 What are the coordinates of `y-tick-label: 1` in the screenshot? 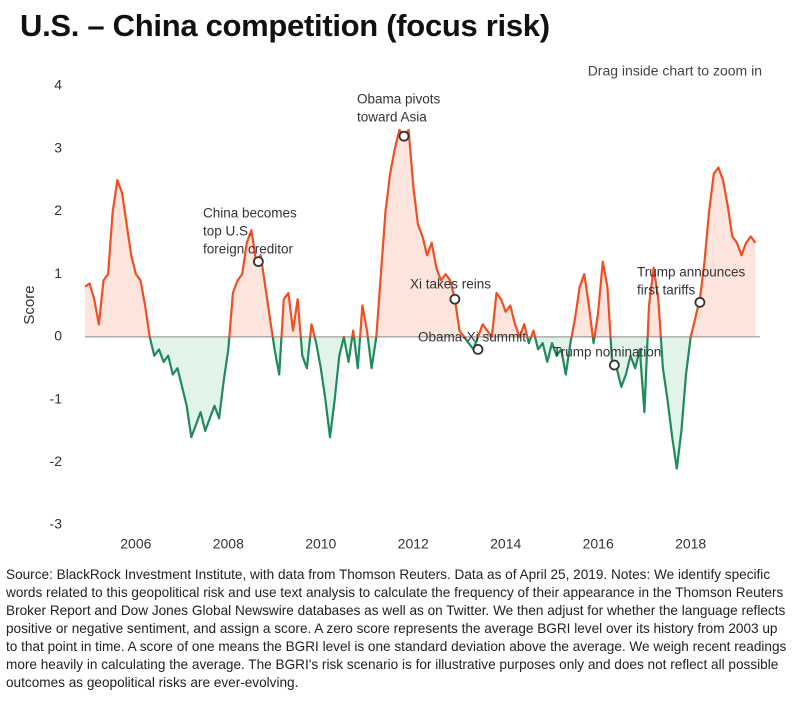 It's located at (58, 273).